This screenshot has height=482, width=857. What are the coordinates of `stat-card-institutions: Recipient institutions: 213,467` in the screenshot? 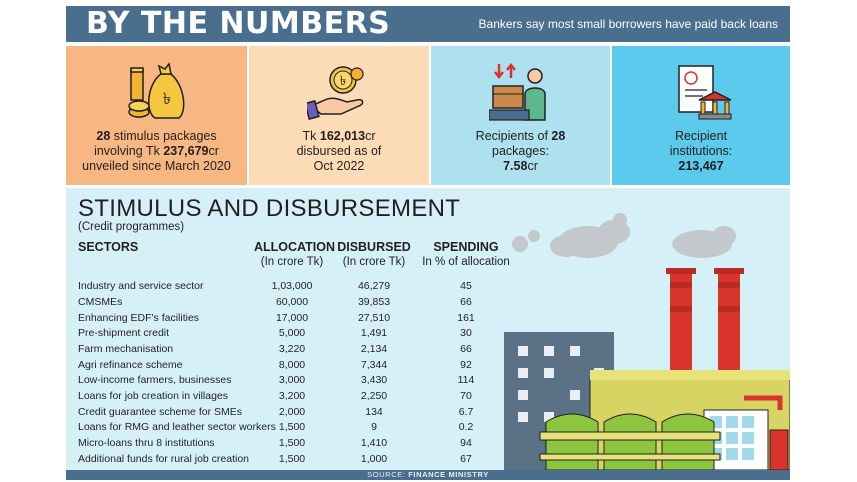 It's located at (701, 115).